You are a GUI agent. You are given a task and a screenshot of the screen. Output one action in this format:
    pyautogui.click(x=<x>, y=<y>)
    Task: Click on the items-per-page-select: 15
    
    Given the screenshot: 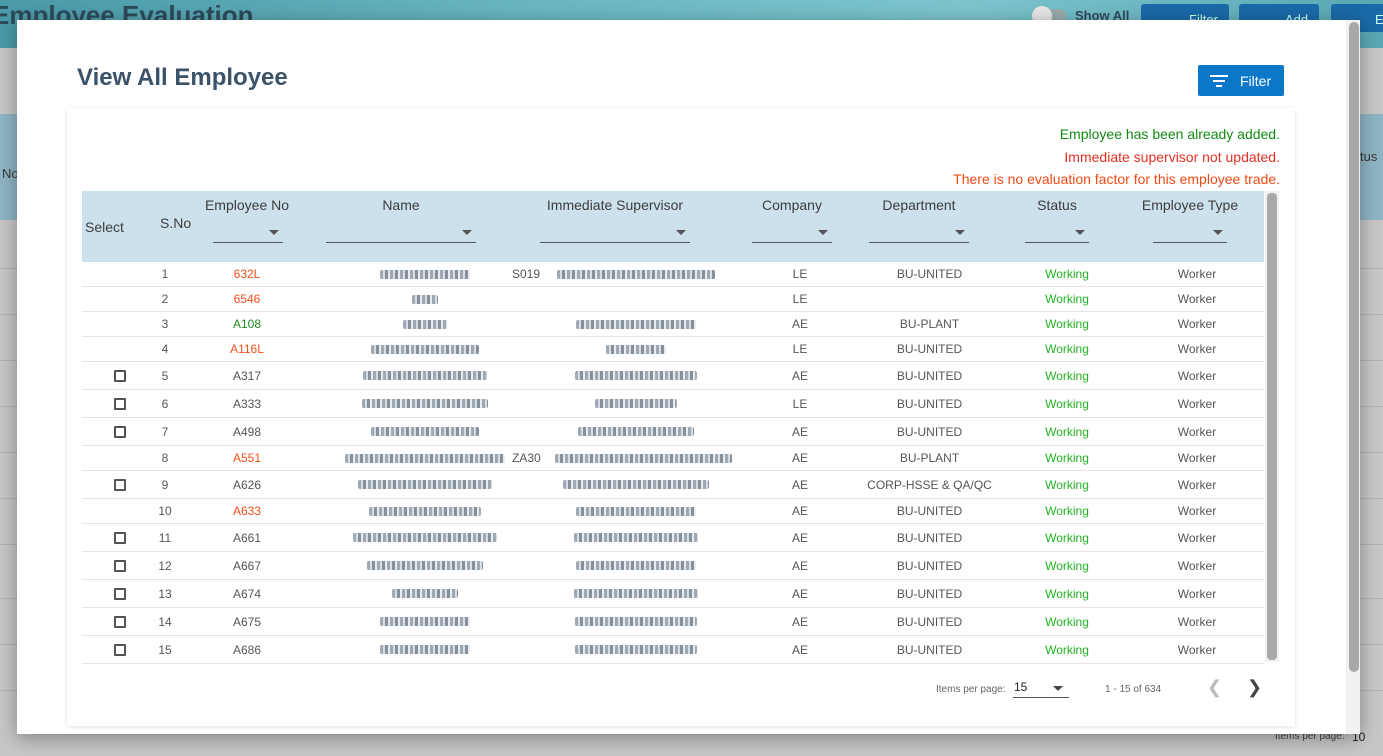 What is the action you would take?
    pyautogui.click(x=1041, y=689)
    